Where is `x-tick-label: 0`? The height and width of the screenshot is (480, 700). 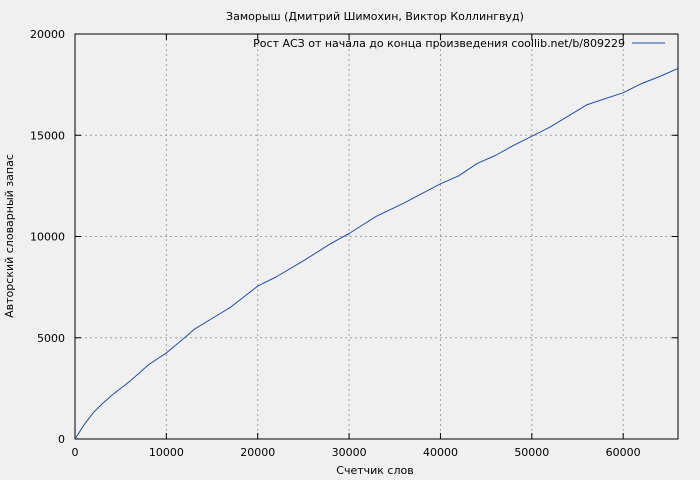
x-tick-label: 0 is located at coordinates (75, 452).